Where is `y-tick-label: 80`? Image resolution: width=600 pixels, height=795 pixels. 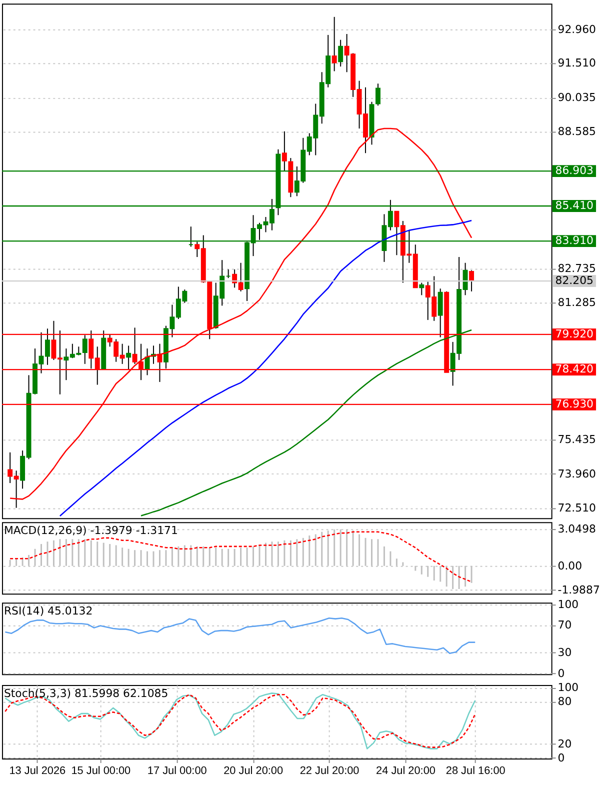 y-tick-label: 80 is located at coordinates (565, 701).